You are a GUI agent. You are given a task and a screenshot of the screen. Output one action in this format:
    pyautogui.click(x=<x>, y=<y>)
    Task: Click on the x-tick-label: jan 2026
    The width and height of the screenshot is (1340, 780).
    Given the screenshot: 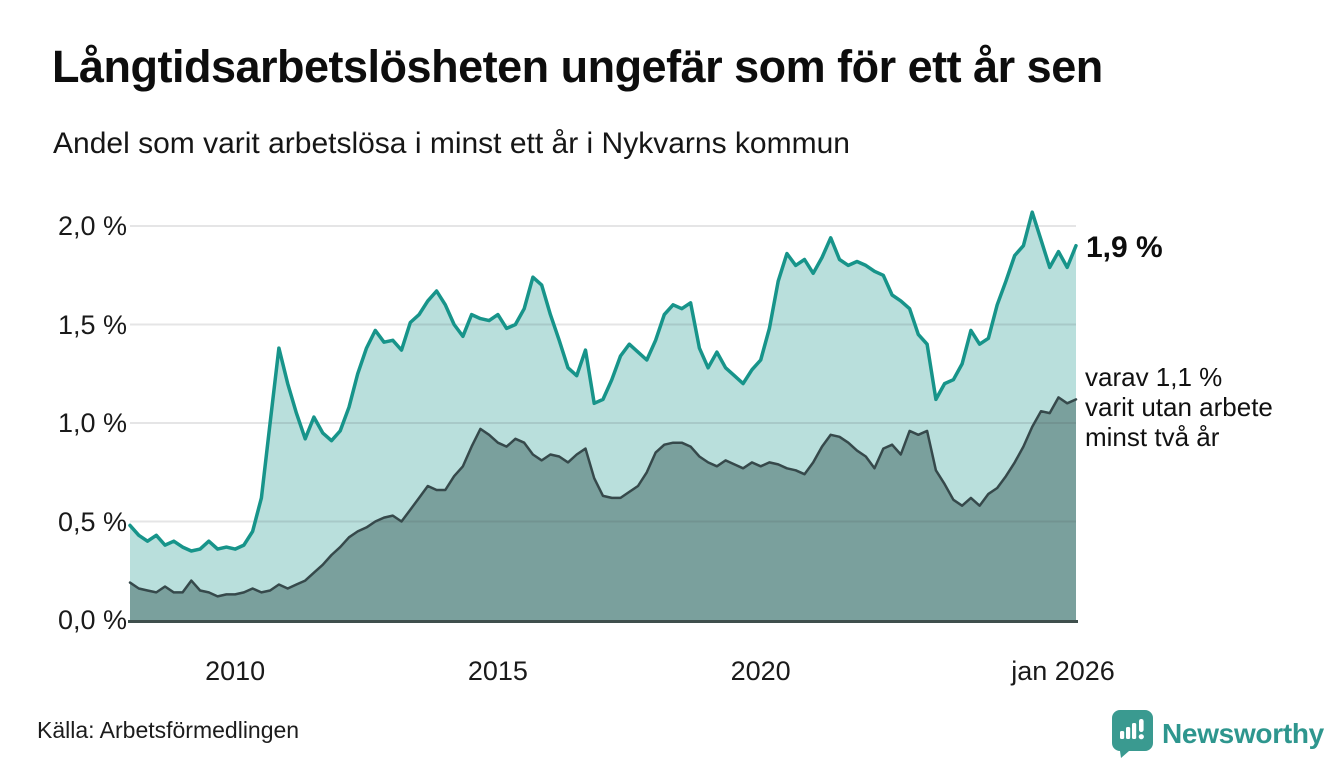 What is the action you would take?
    pyautogui.click(x=1063, y=671)
    